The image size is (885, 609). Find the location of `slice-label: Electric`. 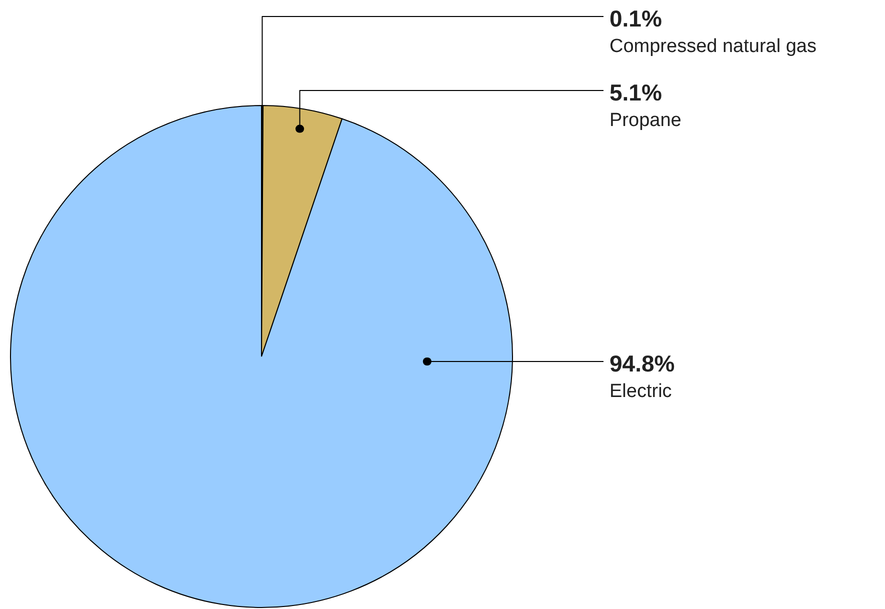

slice-label: Electric is located at coordinates (641, 391).